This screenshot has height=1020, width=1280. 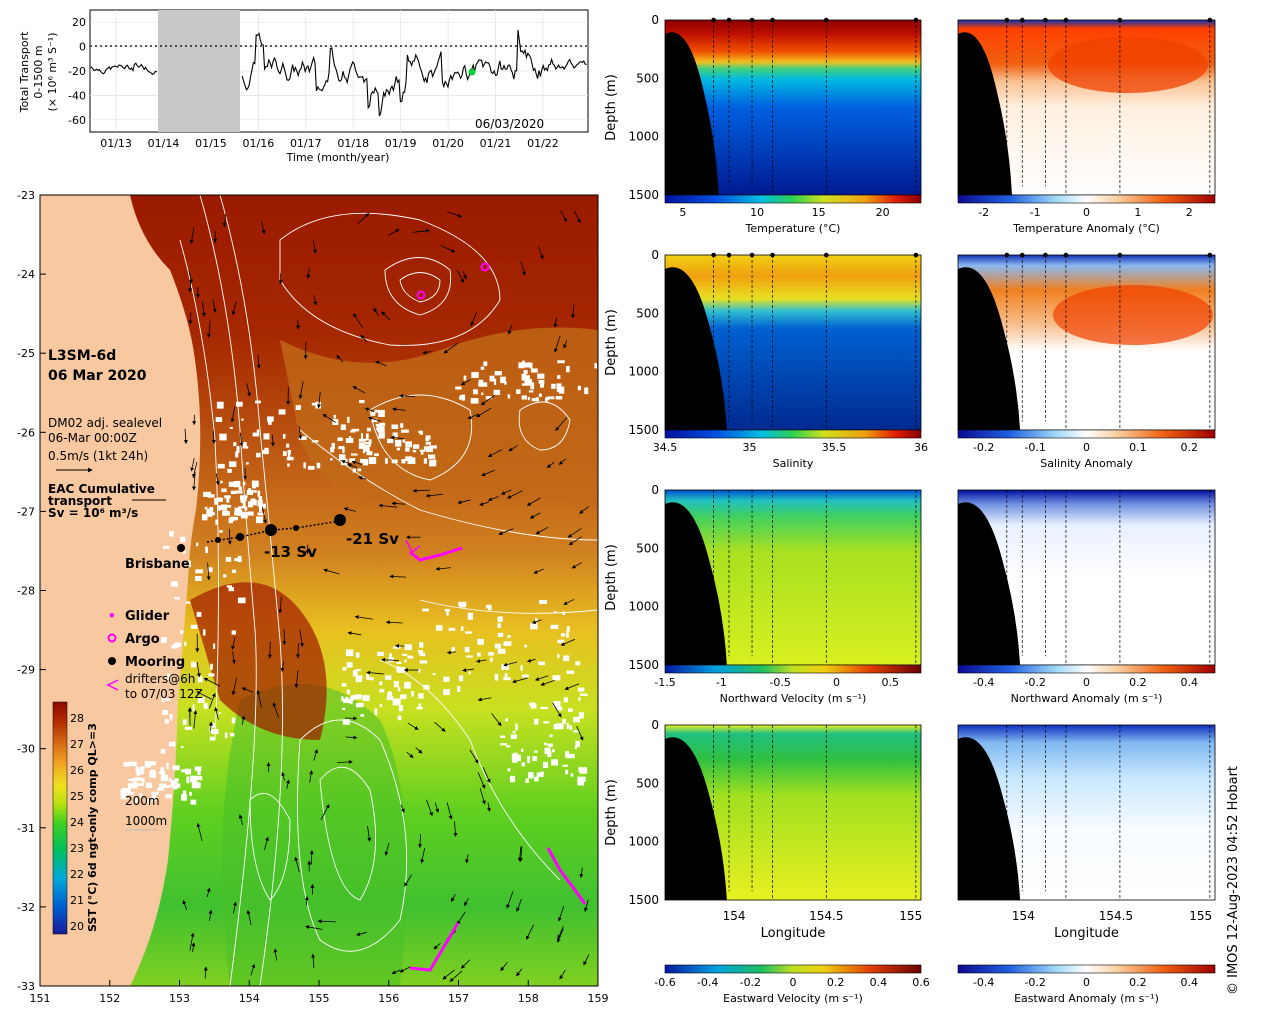 What do you see at coordinates (707, 982) in the screenshot?
I see `colorbar-tick-label: -0.4` at bounding box center [707, 982].